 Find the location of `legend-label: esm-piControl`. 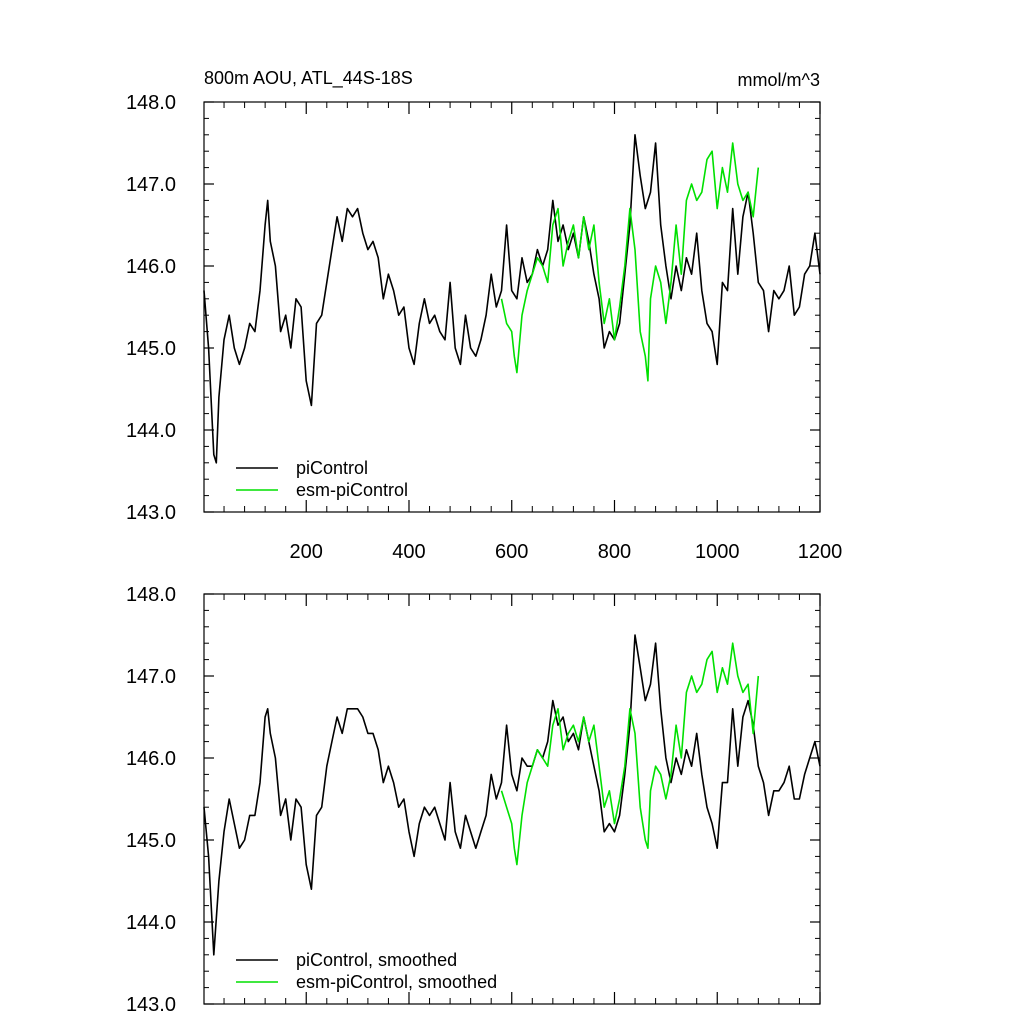

legend-label: esm-piControl is located at coordinates (352, 490).